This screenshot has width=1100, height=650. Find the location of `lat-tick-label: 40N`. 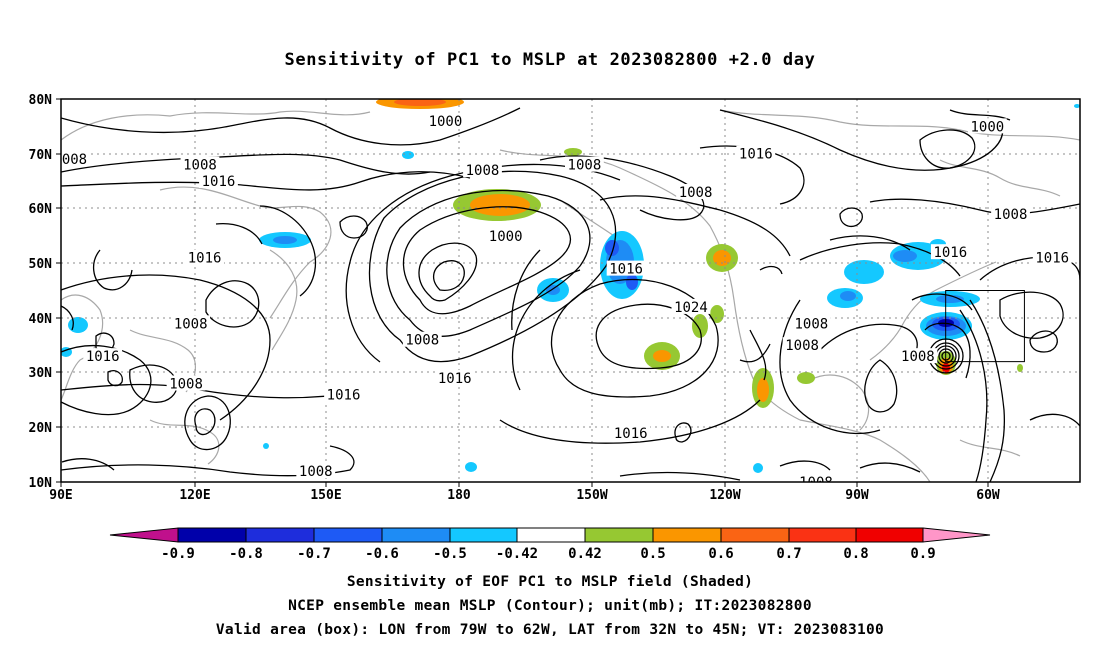

lat-tick-label: 40N is located at coordinates (41, 319).